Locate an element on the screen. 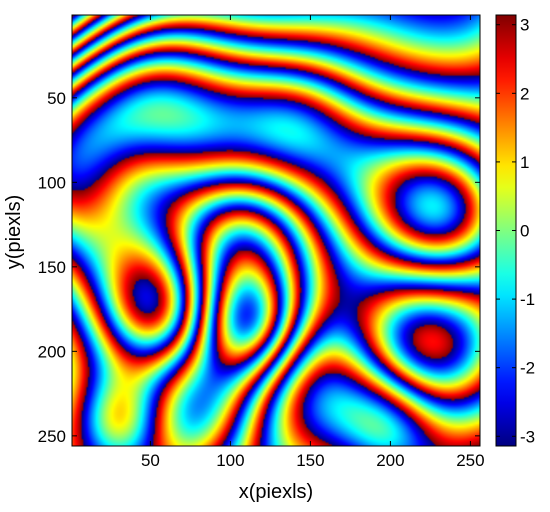 The image size is (550, 512). colorbar: -3 -2 -1 0 1 2 3 is located at coordinates (515, 230).